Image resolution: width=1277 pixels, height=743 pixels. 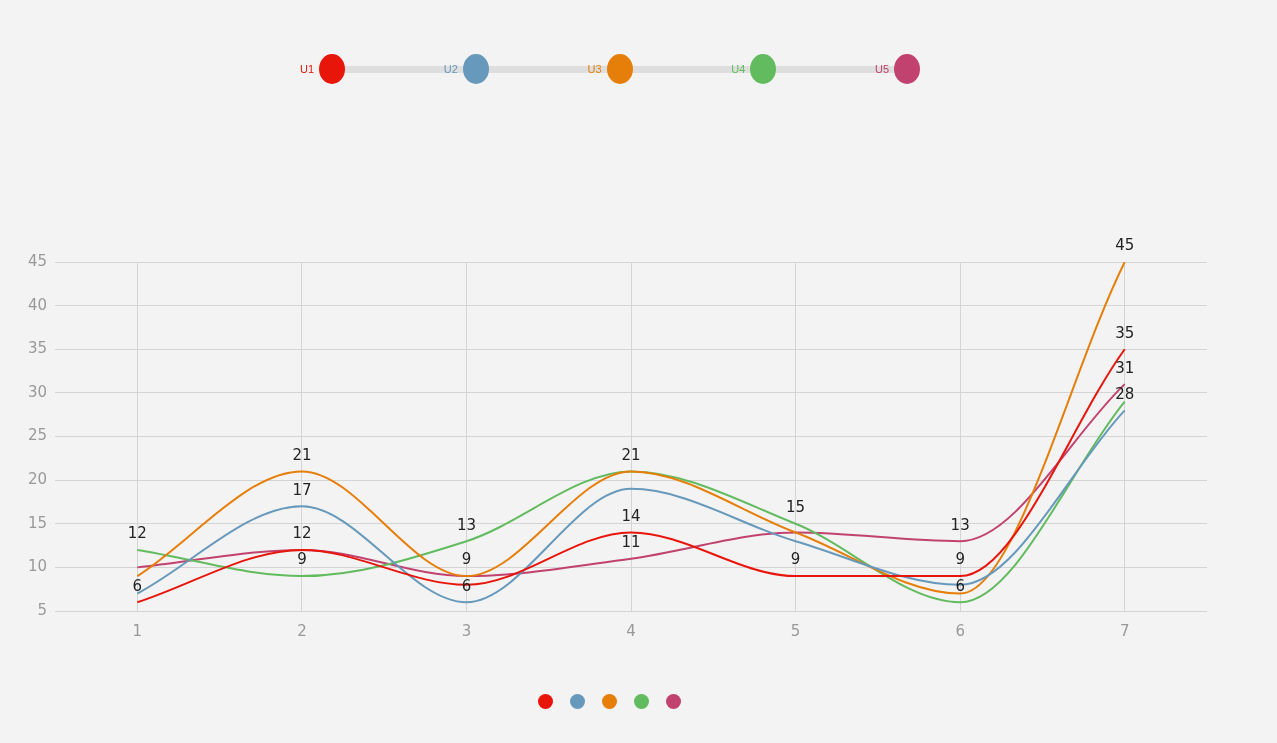 I want to click on y-tick-label: 45, so click(x=37, y=260).